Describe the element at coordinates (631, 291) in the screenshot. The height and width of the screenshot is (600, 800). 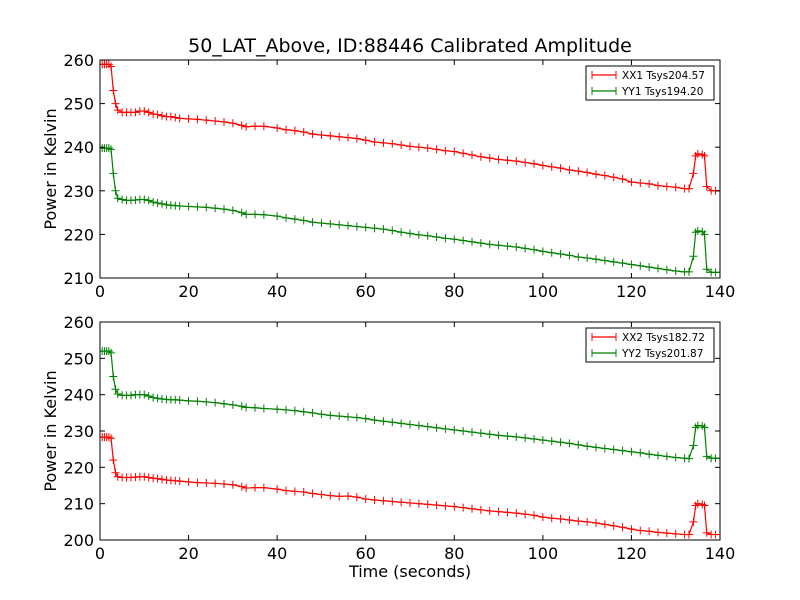
I see `x-tick-label: 120` at that location.